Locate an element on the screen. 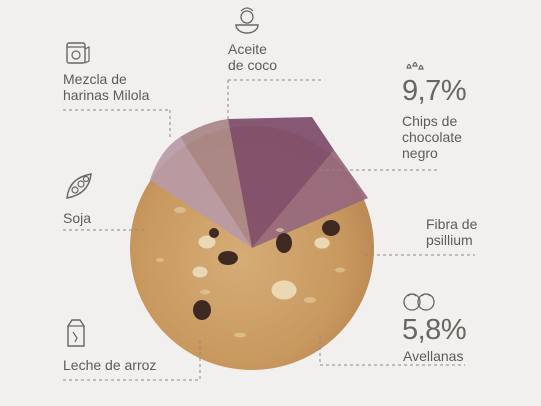 The height and width of the screenshot is (406, 541). slice-purple is located at coordinates (281, 182).